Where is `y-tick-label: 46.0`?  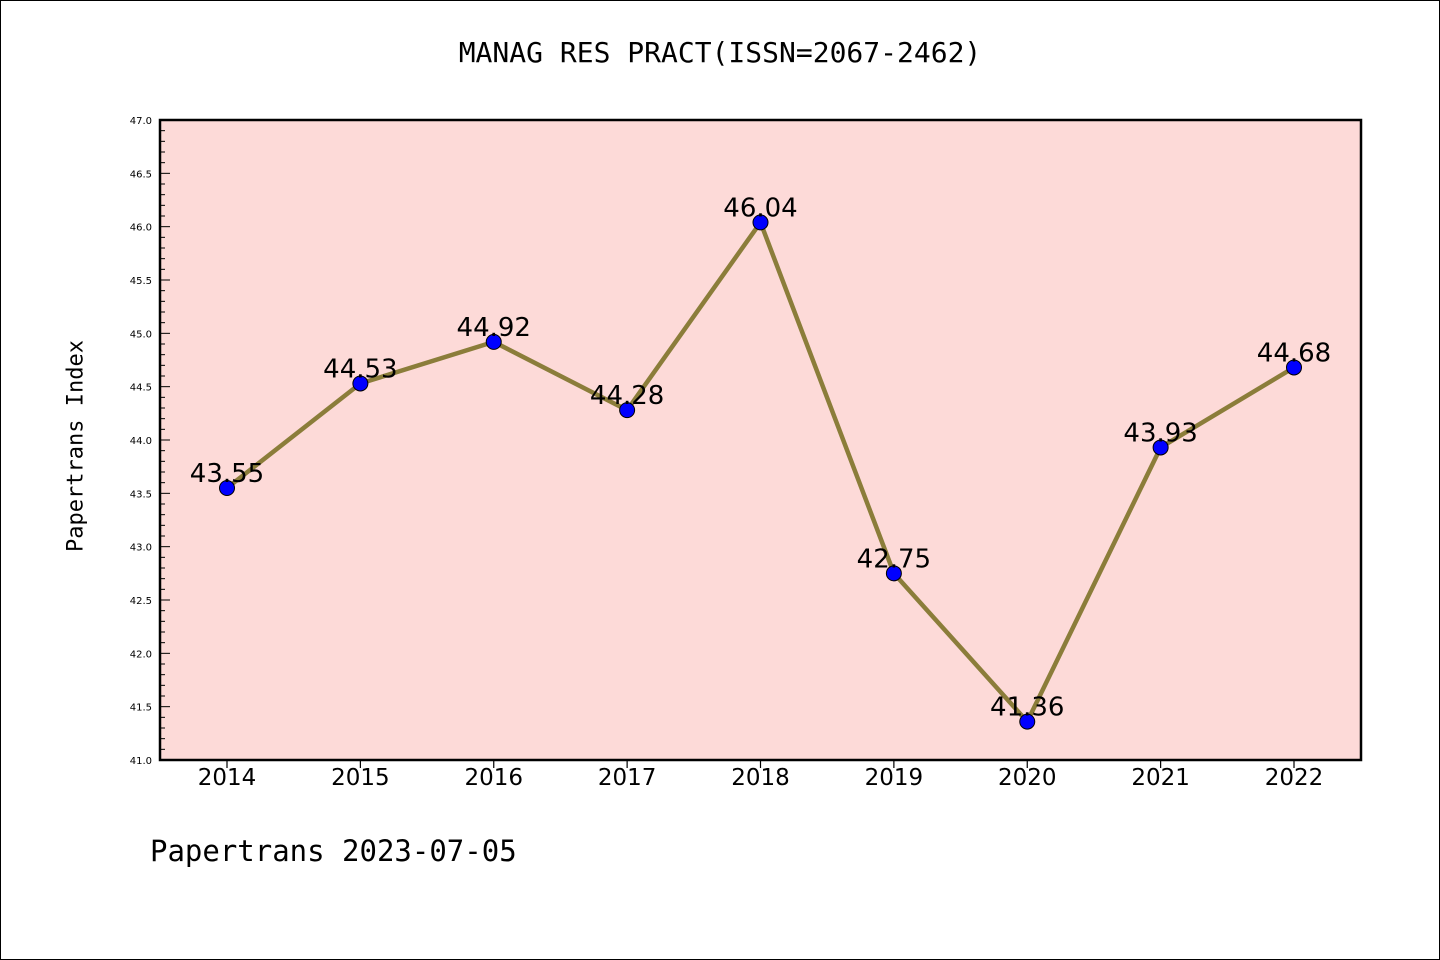
y-tick-label: 46.0 is located at coordinates (141, 228).